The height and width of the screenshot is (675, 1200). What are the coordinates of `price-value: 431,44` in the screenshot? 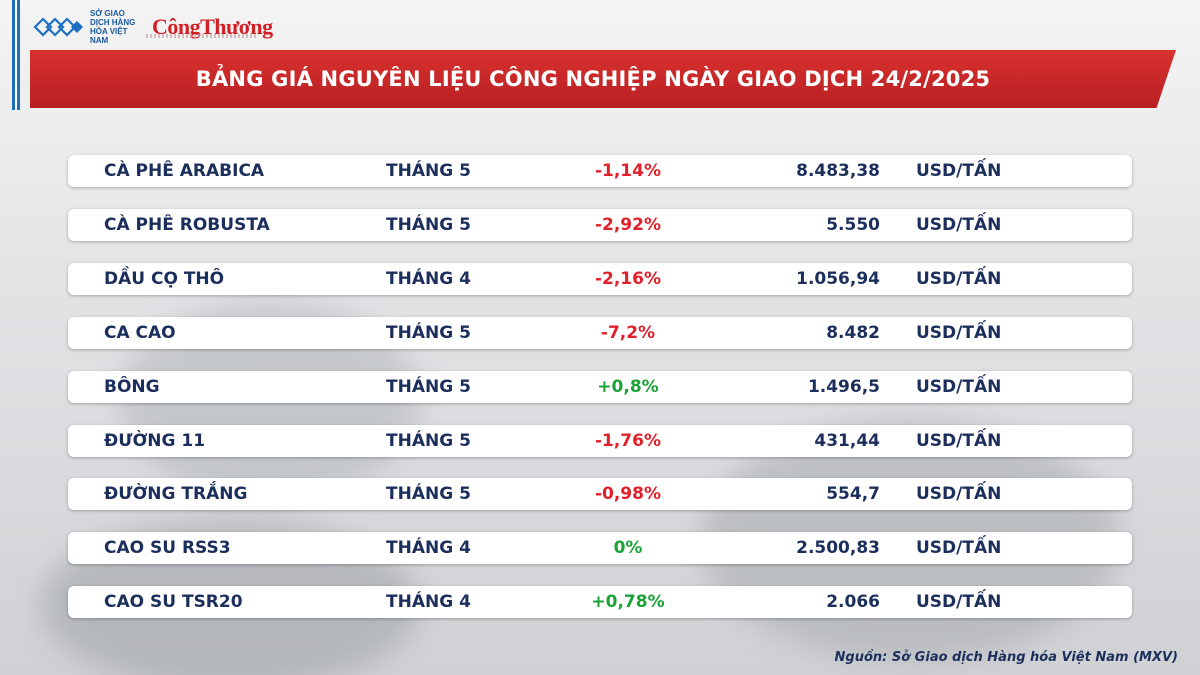 It's located at (847, 440).